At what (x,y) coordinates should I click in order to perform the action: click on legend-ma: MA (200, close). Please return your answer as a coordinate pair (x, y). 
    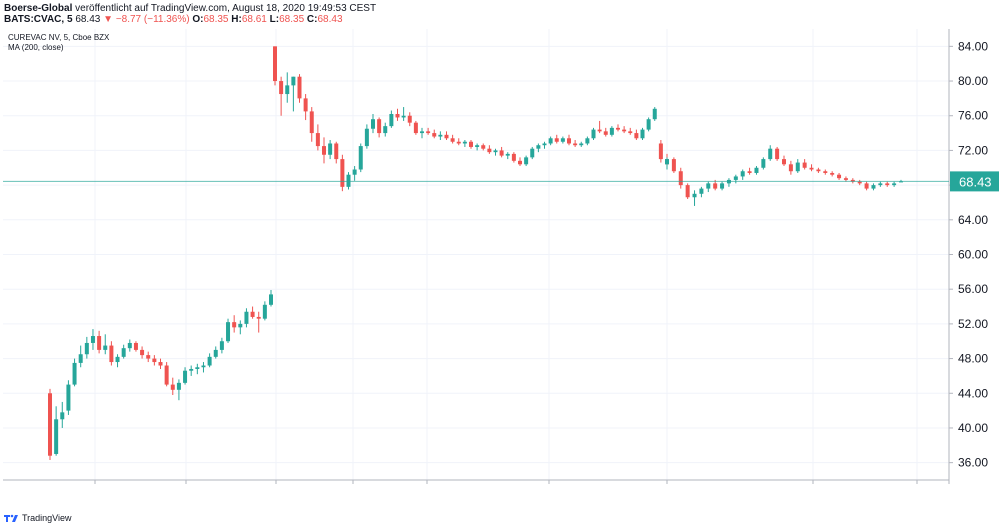
    Looking at the image, I should click on (36, 47).